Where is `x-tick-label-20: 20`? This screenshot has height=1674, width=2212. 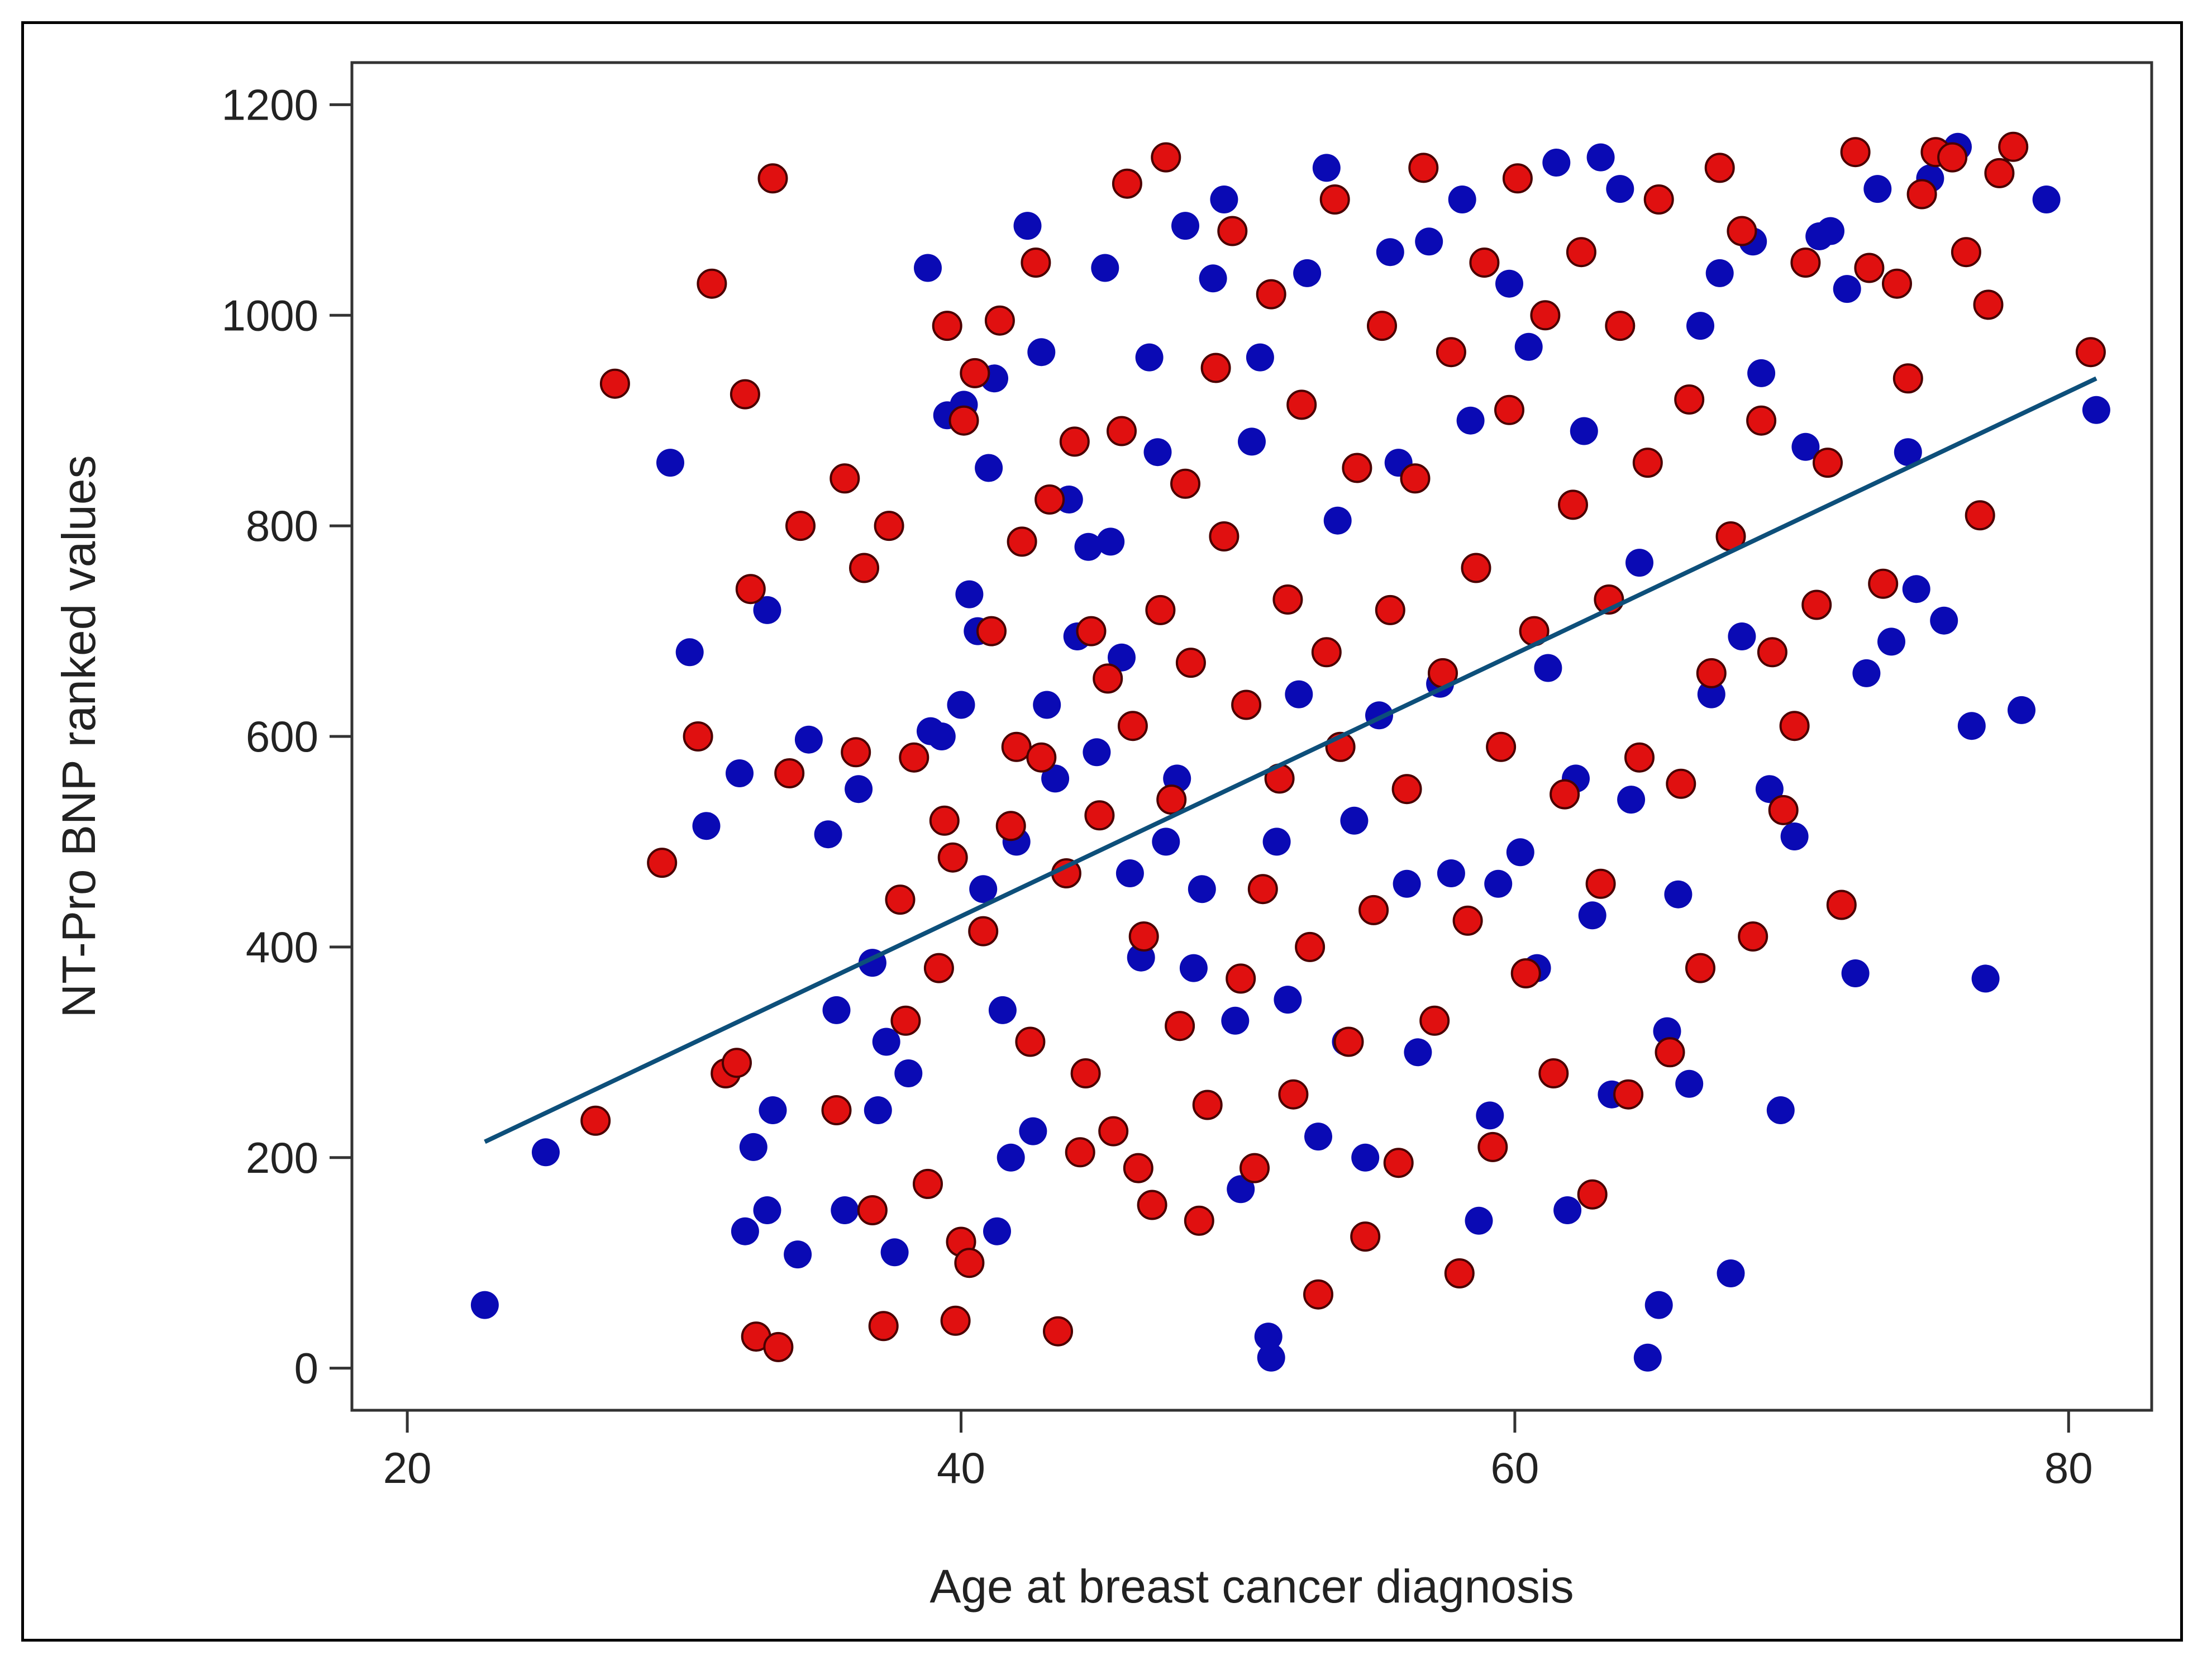
x-tick-label-20: 20 is located at coordinates (408, 1467).